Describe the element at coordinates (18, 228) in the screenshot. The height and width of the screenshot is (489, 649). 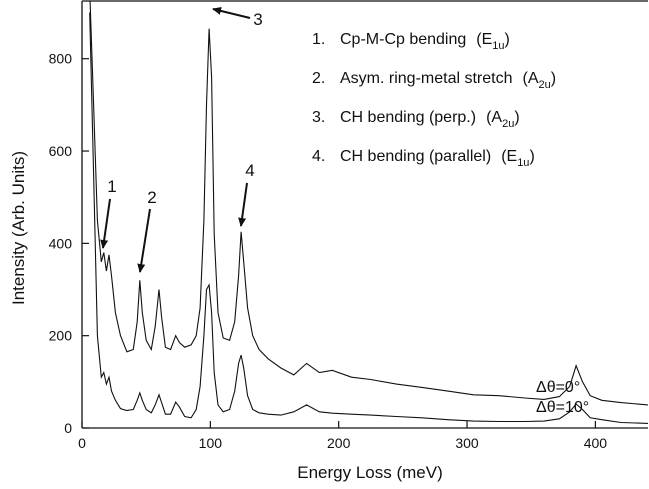
I see `y-axis-label: Intensity (Arb. Units)` at that location.